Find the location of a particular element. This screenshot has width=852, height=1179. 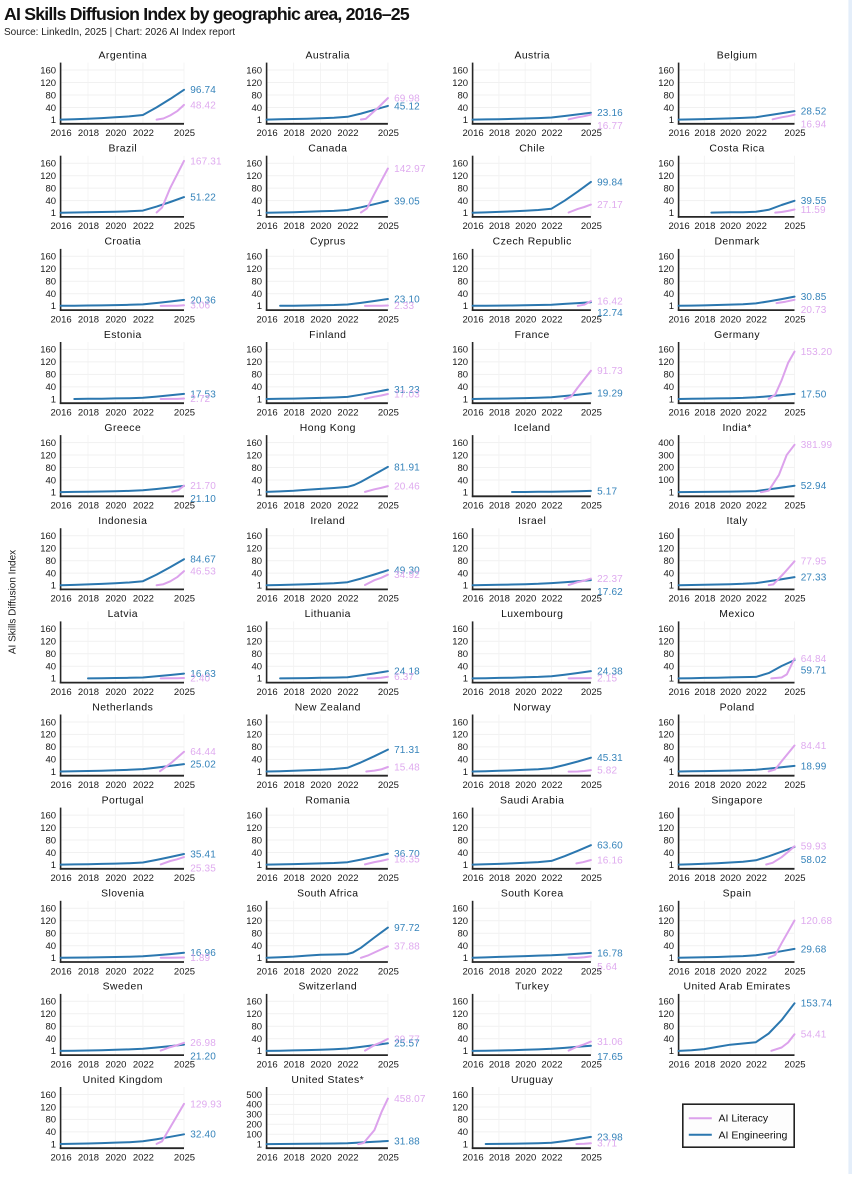

svg-text: 51.22 is located at coordinates (203, 198).